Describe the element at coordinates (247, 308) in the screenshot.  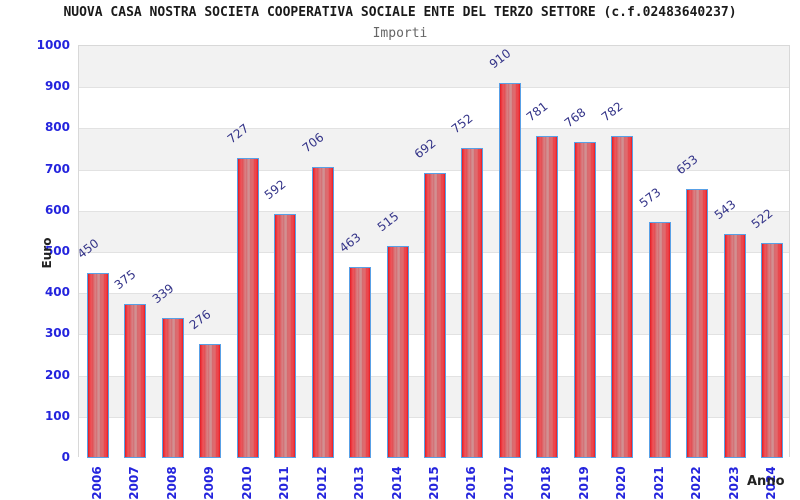
I see `bar-2010` at that location.